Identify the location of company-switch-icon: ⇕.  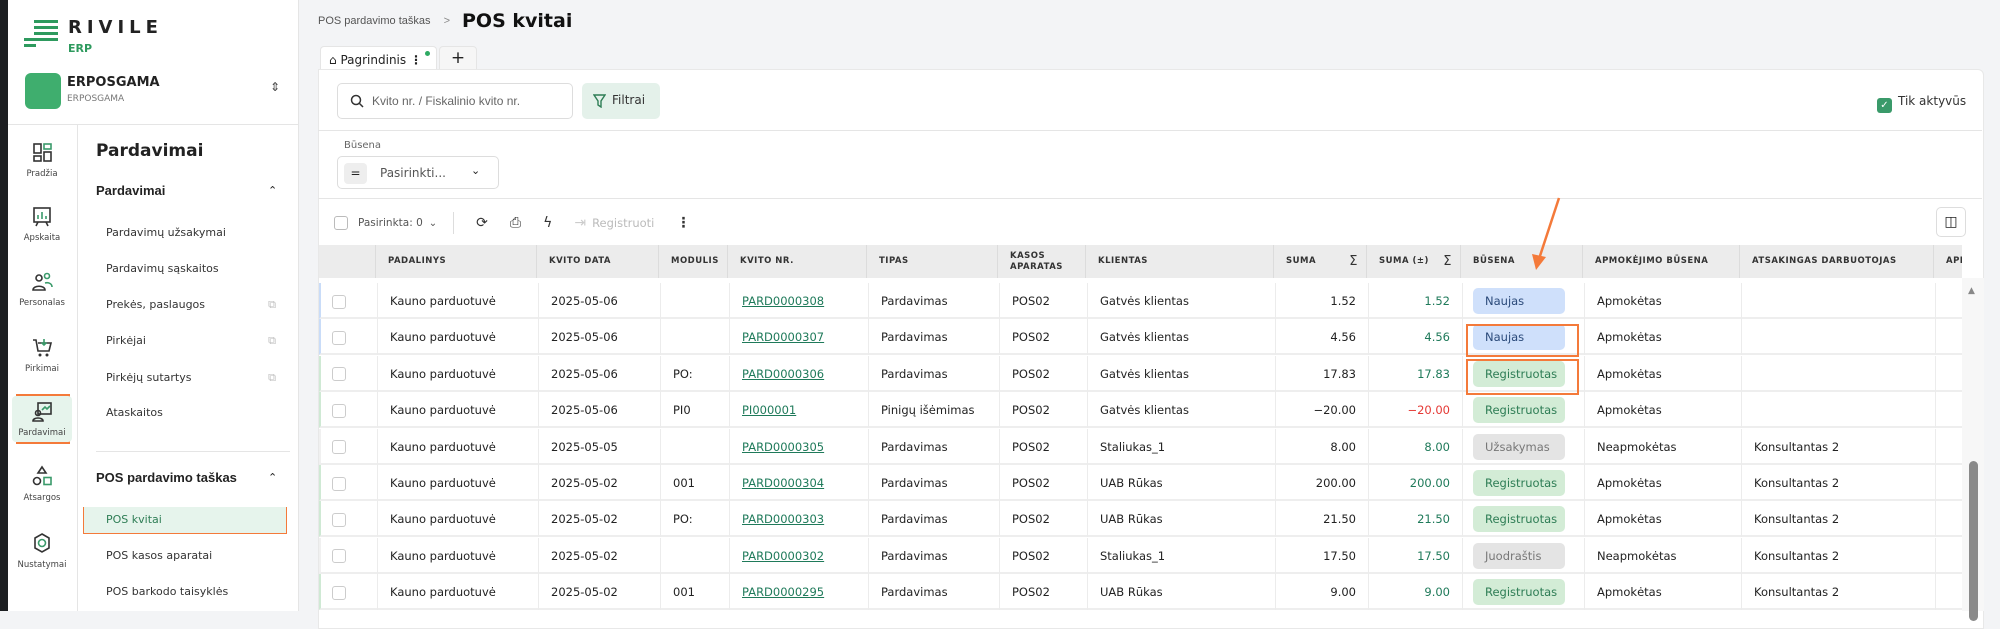
(275, 87).